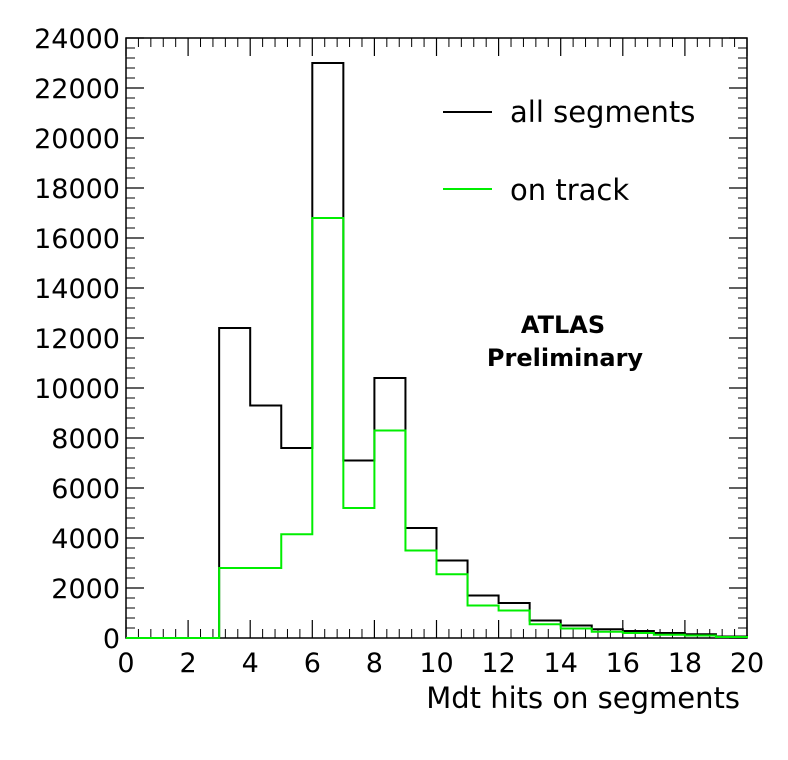 The height and width of the screenshot is (760, 788). Describe the element at coordinates (602, 112) in the screenshot. I see `legend-label-all-segments: all segments` at that location.